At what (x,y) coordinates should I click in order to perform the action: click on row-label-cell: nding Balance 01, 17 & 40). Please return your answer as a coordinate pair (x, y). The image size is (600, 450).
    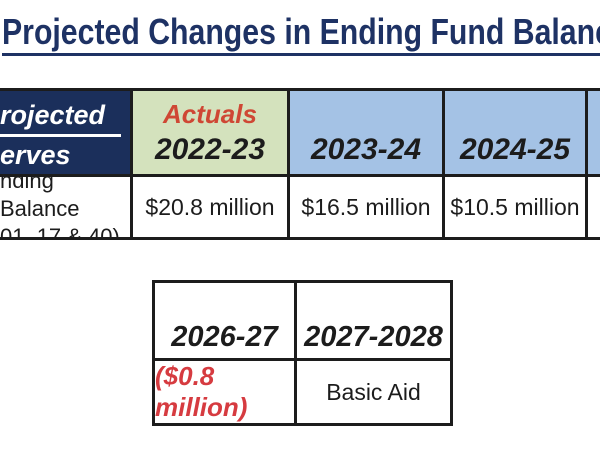
    Looking at the image, I should click on (66, 208).